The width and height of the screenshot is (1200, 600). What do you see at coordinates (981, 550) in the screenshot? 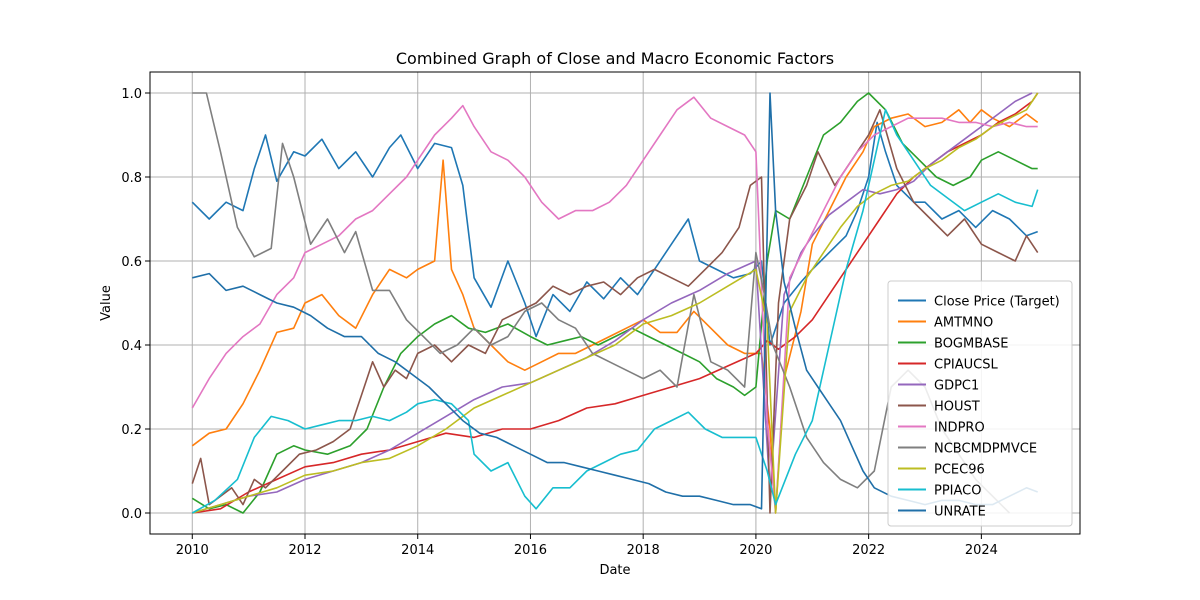
I see `x-tick-label: 2024` at bounding box center [981, 550].